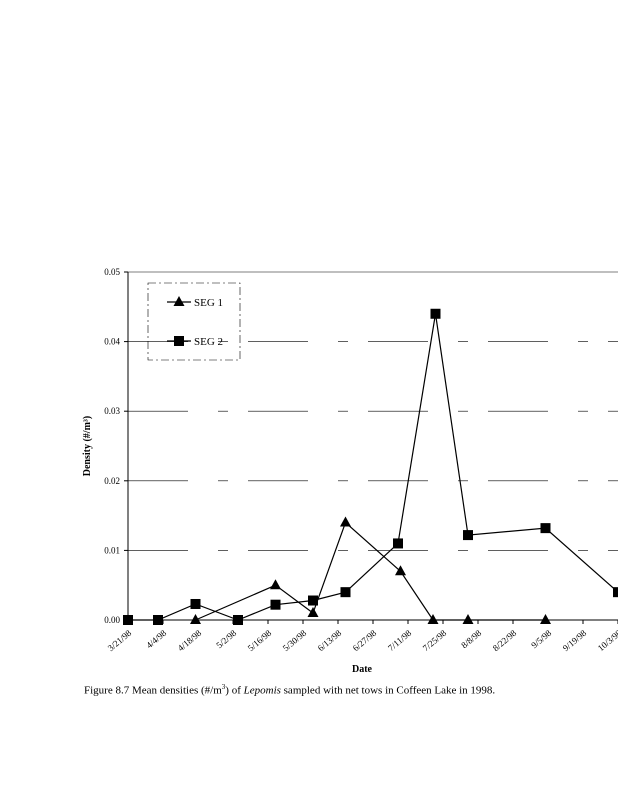  I want to click on x-tick-label: 7/11/98, so click(400, 640).